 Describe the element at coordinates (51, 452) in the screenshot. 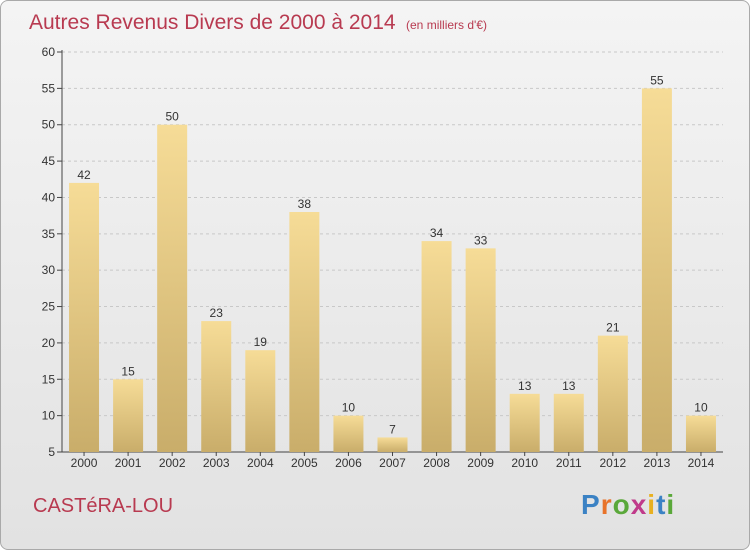

I see `y-tick-label: 5` at that location.